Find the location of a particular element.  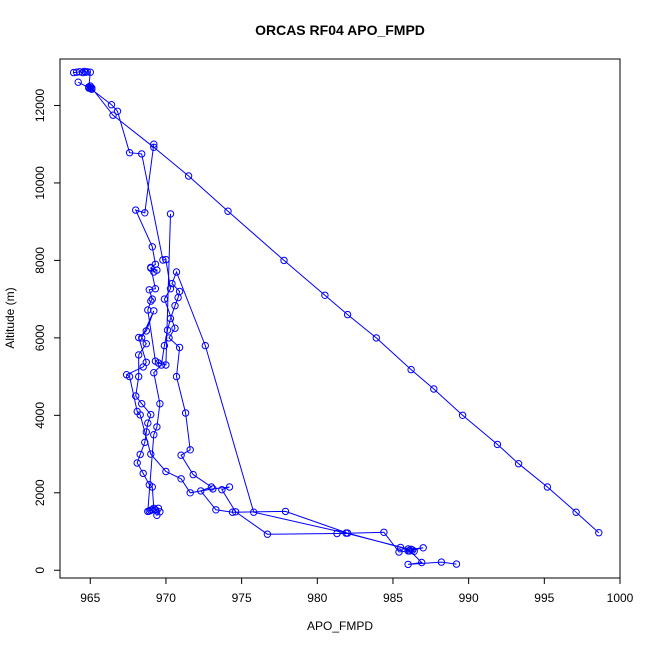

chart-title: ORCAS RF04 APO_FMPD is located at coordinates (340, 30).